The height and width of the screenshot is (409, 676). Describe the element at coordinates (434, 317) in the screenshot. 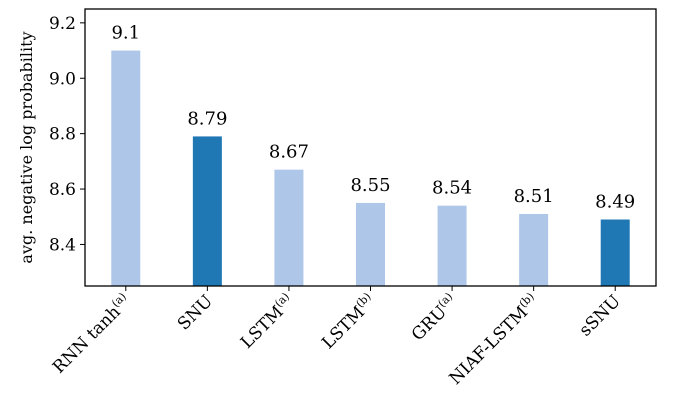

I see `x-tick-label-4: GRU(a)` at that location.